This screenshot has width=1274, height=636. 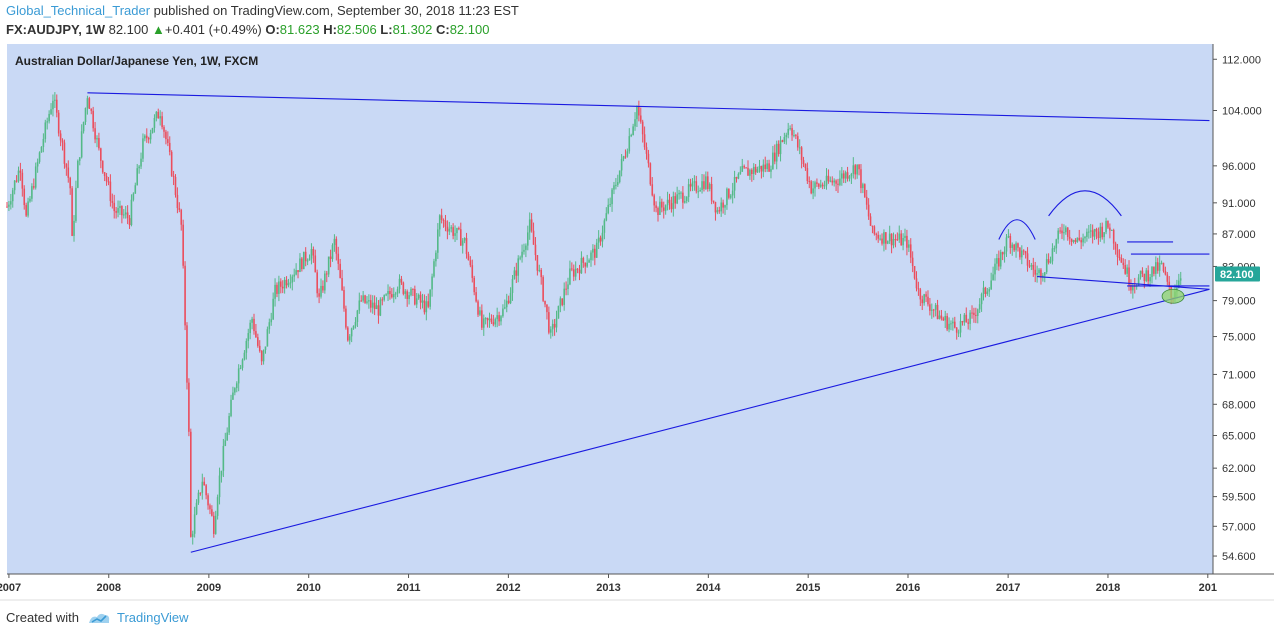 What do you see at coordinates (606, 587) in the screenshot?
I see `time-axis` at bounding box center [606, 587].